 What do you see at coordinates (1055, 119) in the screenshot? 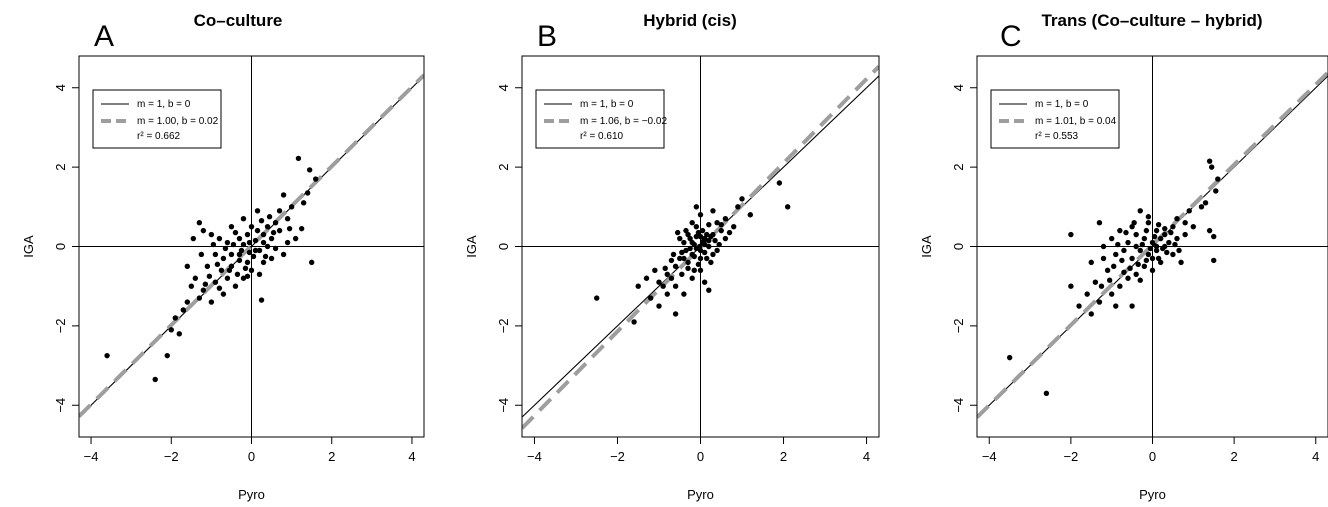
I see `legend-box` at bounding box center [1055, 119].